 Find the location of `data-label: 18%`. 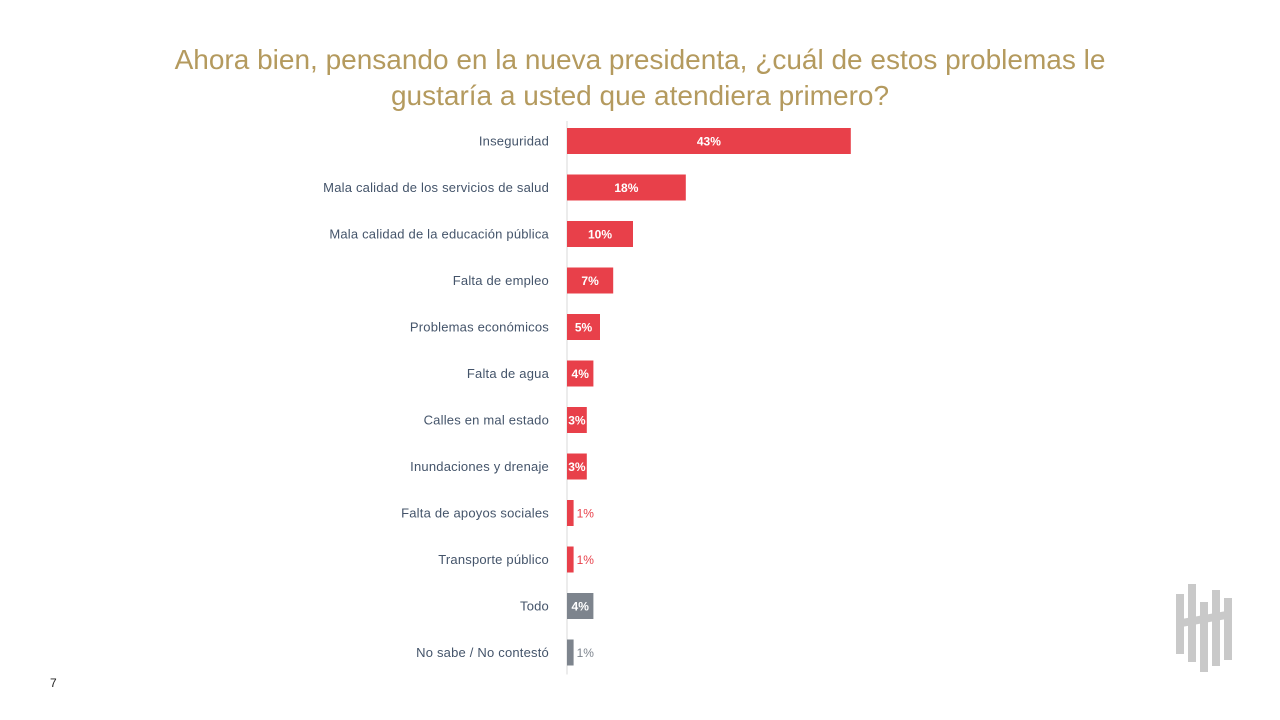

data-label: 18% is located at coordinates (626, 188).